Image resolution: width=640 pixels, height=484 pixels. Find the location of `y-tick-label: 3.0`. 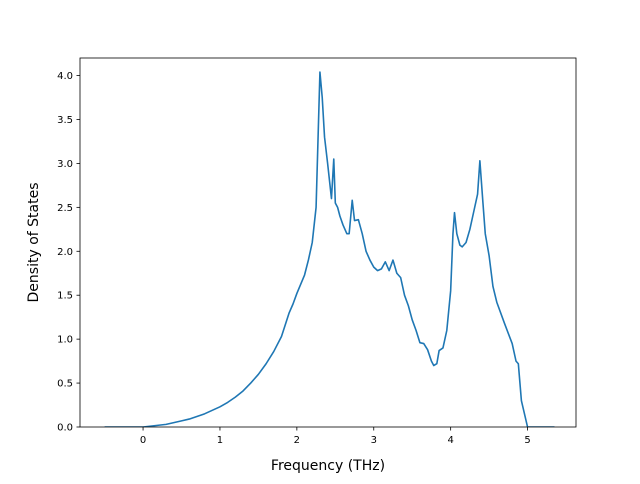

y-tick-label: 3.0 is located at coordinates (65, 164).